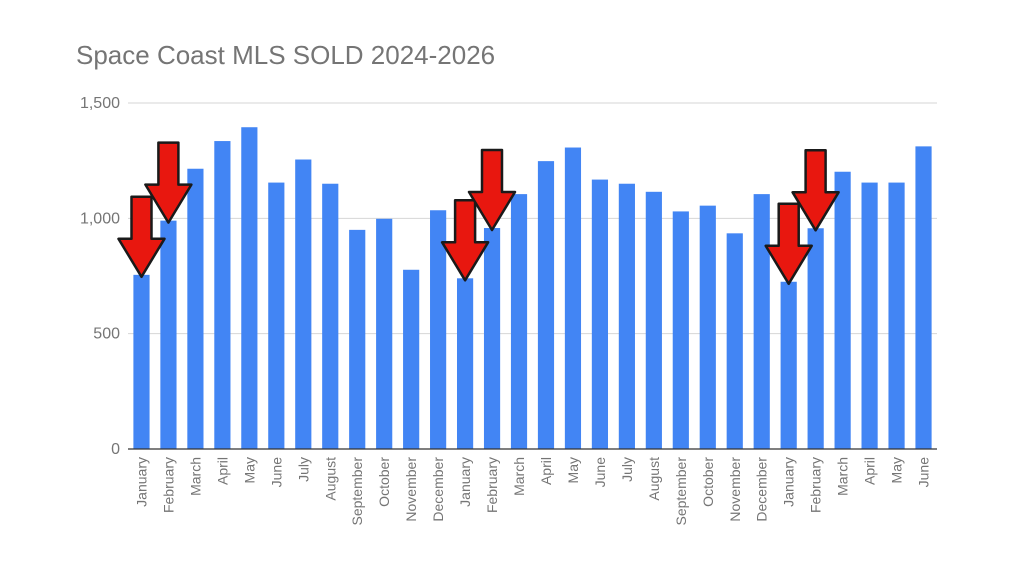 This screenshot has height=576, width=1024. I want to click on y-tick-label: 1,500, so click(100, 103).